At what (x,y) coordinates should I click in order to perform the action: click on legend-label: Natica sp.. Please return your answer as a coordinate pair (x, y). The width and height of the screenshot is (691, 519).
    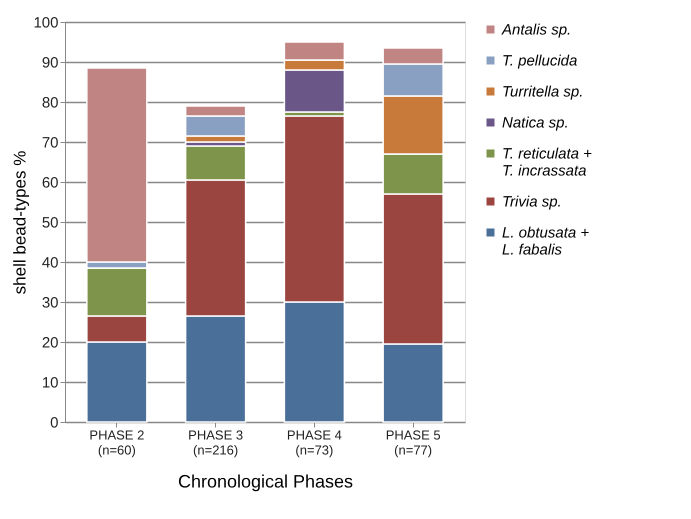
    Looking at the image, I should click on (535, 123).